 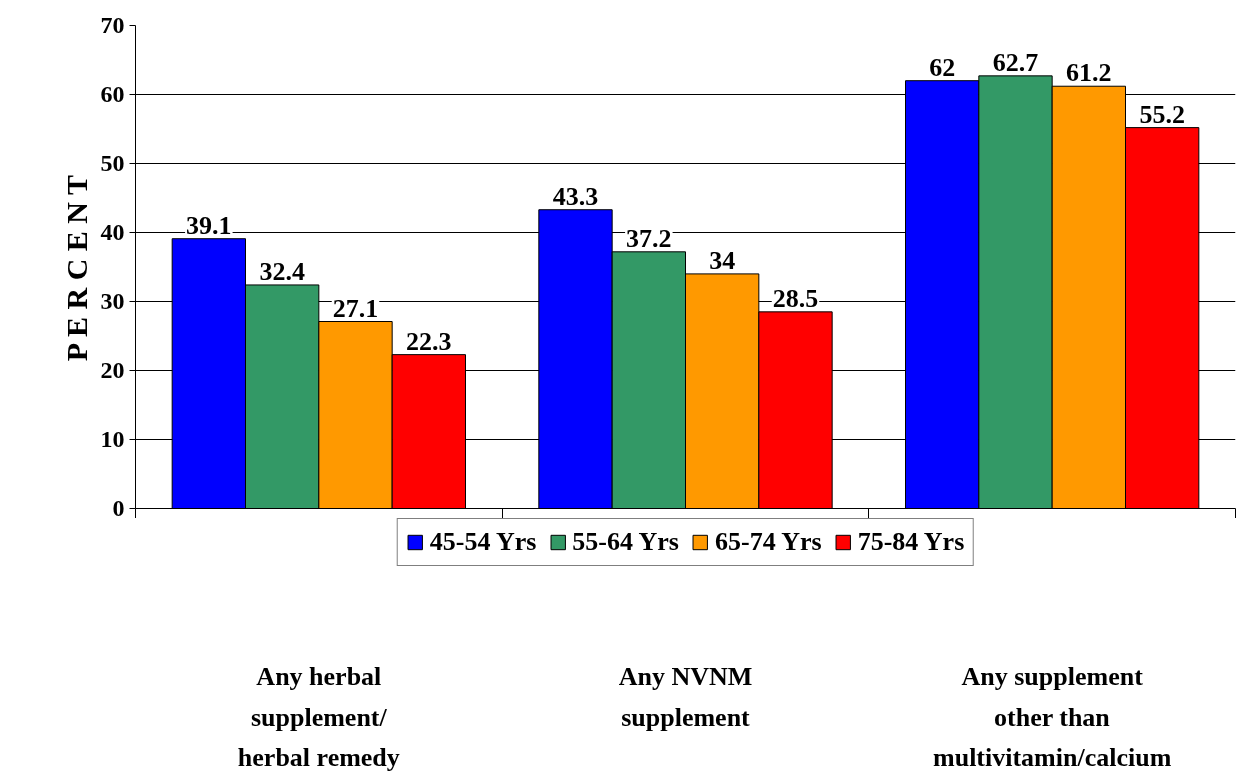 I want to click on data-label: 62.7, so click(x=1015, y=62).